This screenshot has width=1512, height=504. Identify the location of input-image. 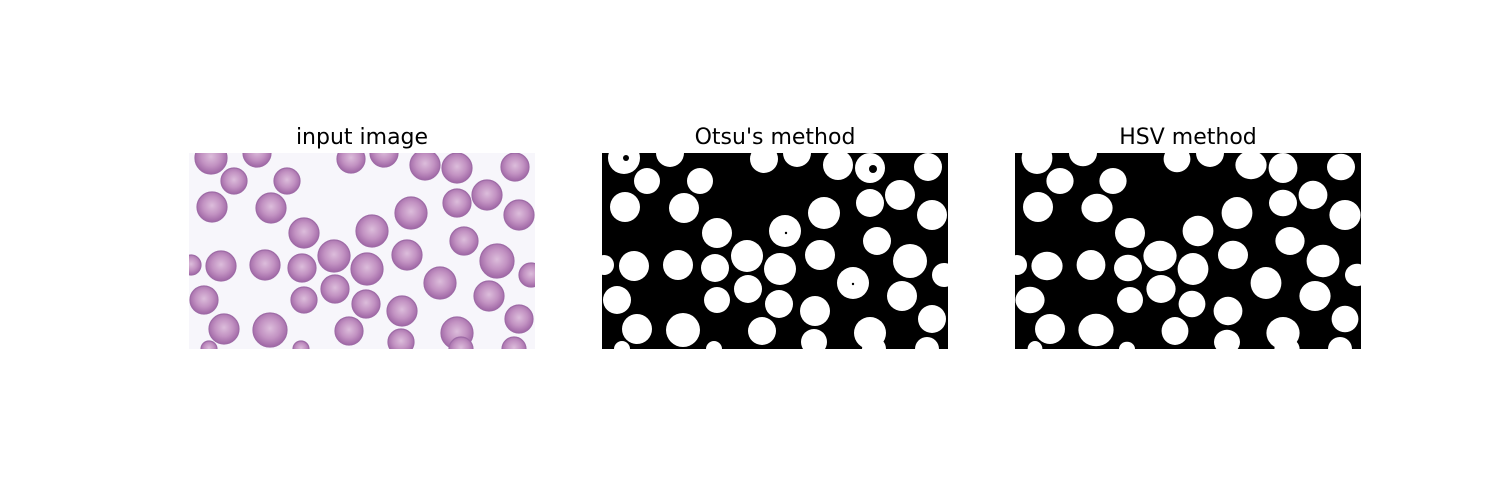
(362, 251).